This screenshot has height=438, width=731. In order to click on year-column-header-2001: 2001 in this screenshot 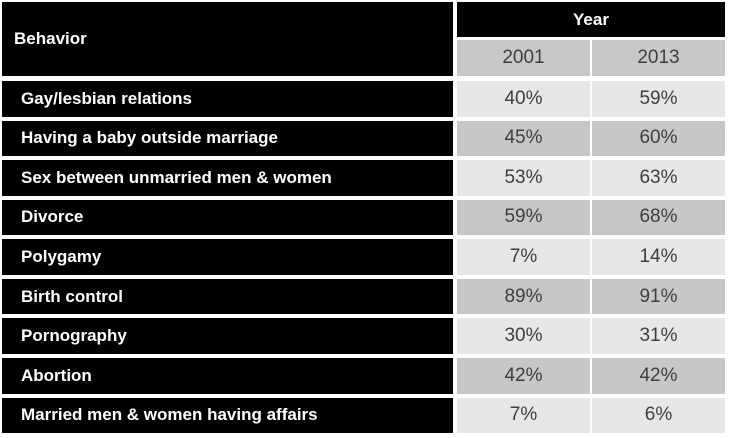, I will do `click(523, 58)`.